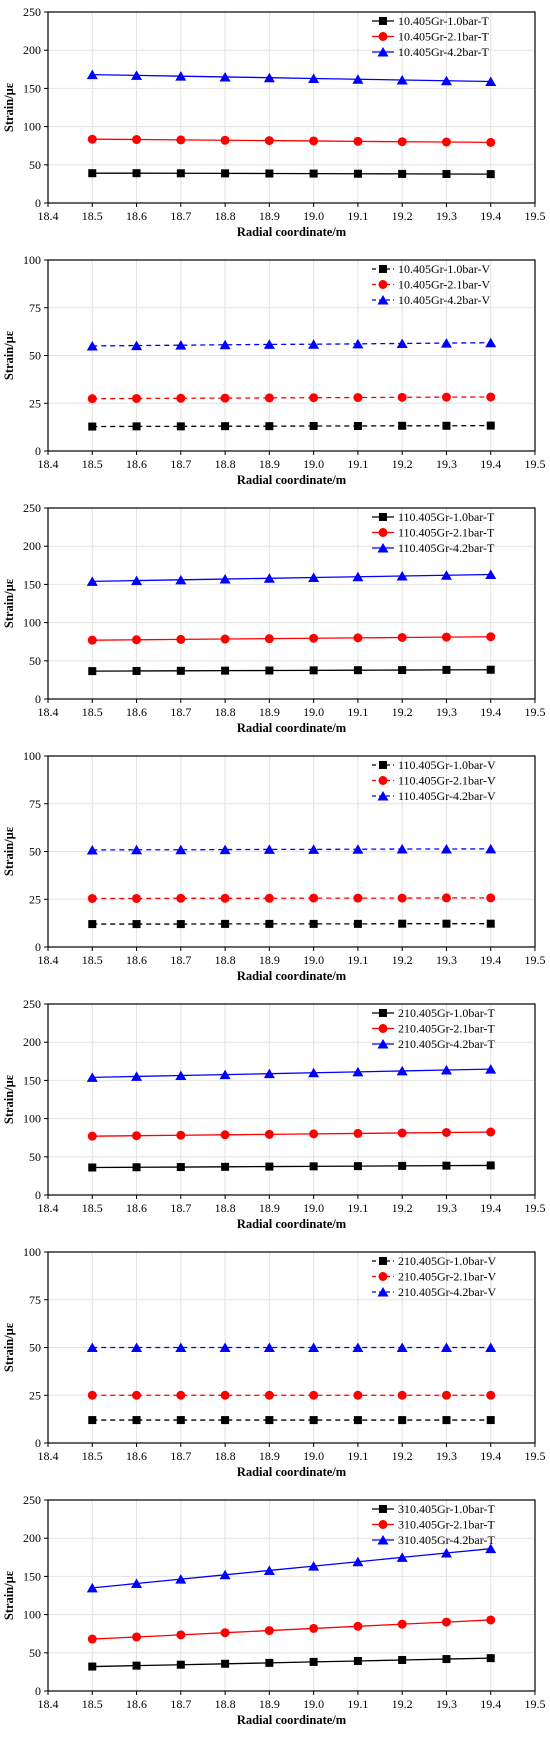  Describe the element at coordinates (32, 1004) in the screenshot. I see `y-tick-label: 250` at that location.